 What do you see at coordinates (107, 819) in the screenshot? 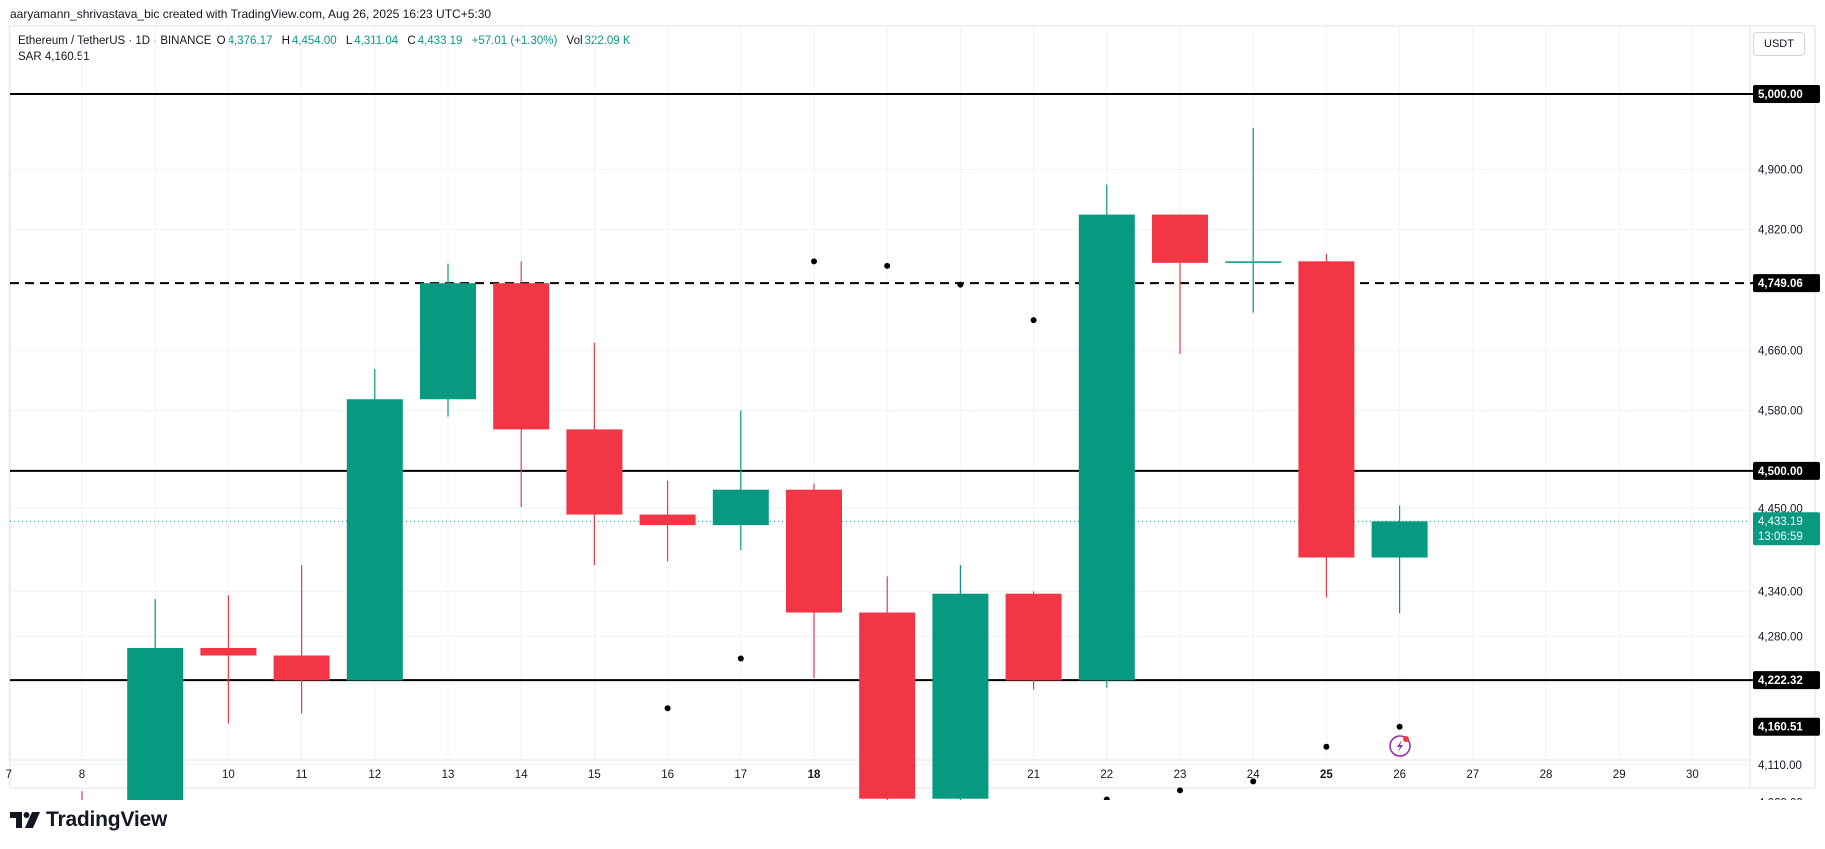
I see `tradingview-wordmark: TradingView` at bounding box center [107, 819].